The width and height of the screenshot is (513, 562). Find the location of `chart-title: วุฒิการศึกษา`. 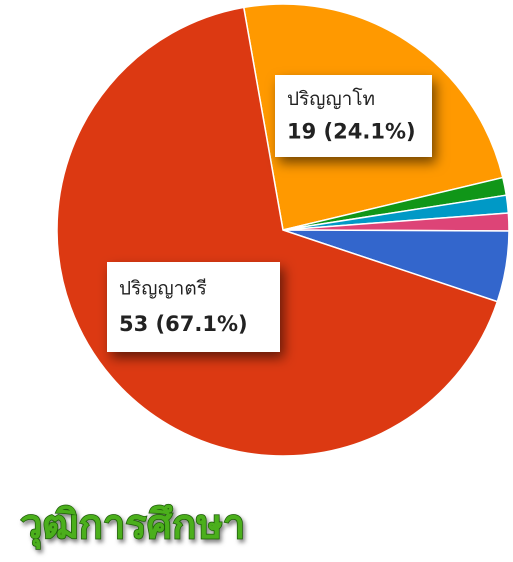

chart-title: วุฒิการศึกษา is located at coordinates (132, 526).